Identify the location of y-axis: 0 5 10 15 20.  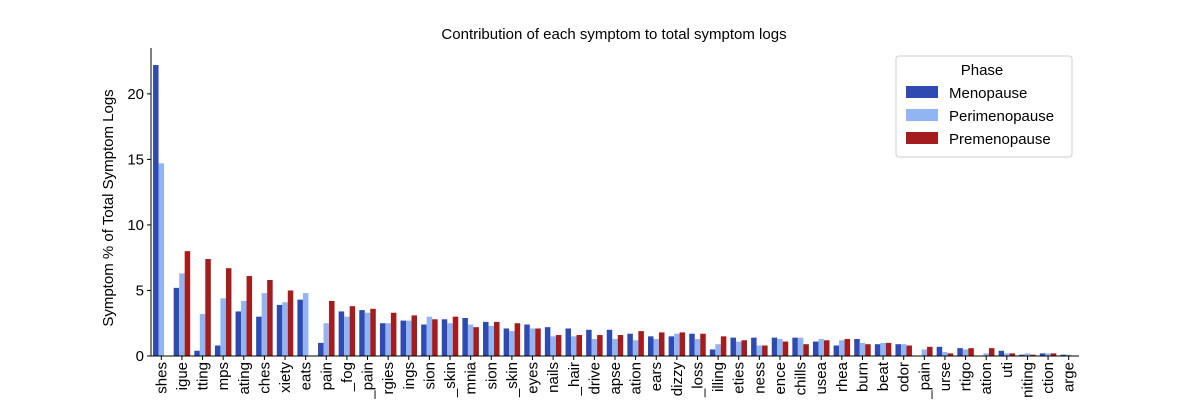
(139, 206).